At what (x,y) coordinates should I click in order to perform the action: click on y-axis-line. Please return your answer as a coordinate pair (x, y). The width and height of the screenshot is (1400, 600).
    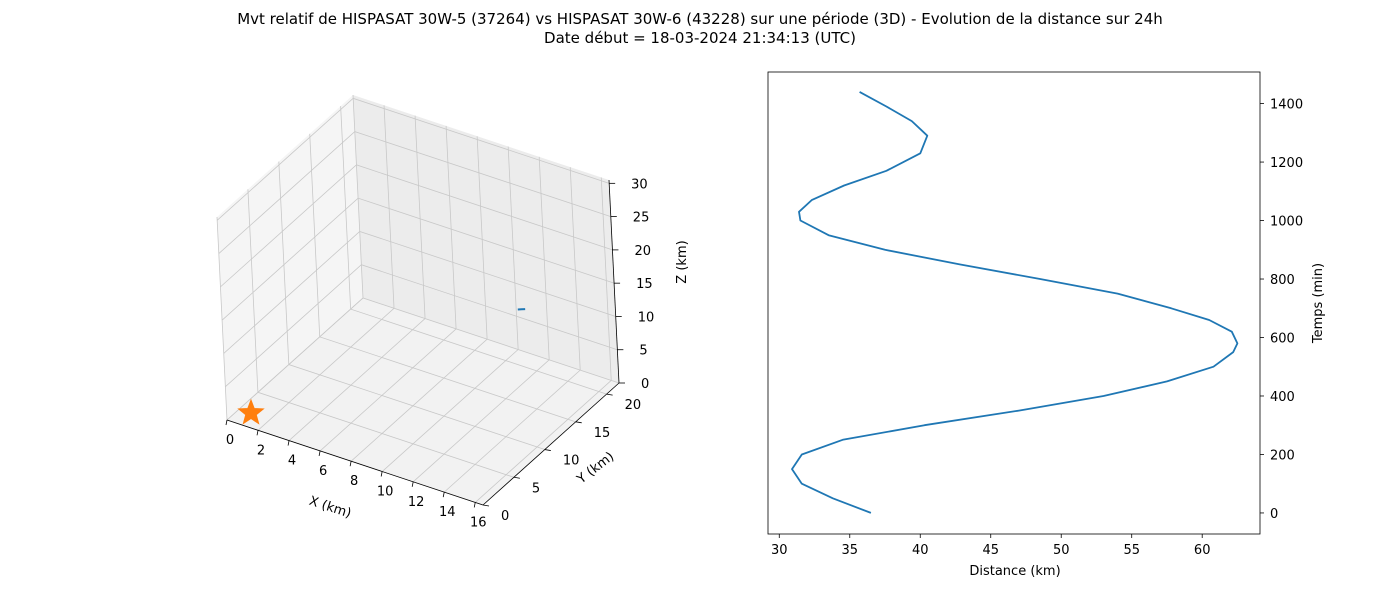
    Looking at the image, I should click on (551, 444).